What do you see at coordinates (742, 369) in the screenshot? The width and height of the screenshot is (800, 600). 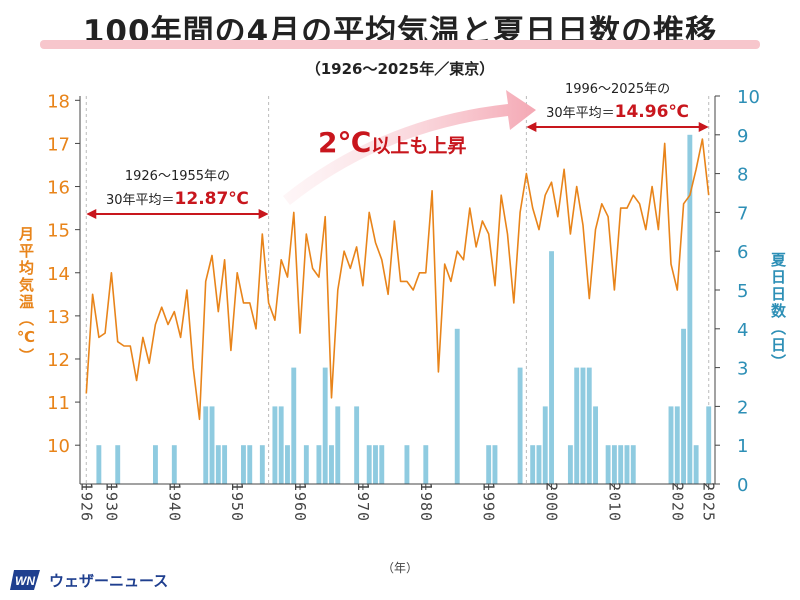 I see `right-tick-label-3: 3` at bounding box center [742, 369].